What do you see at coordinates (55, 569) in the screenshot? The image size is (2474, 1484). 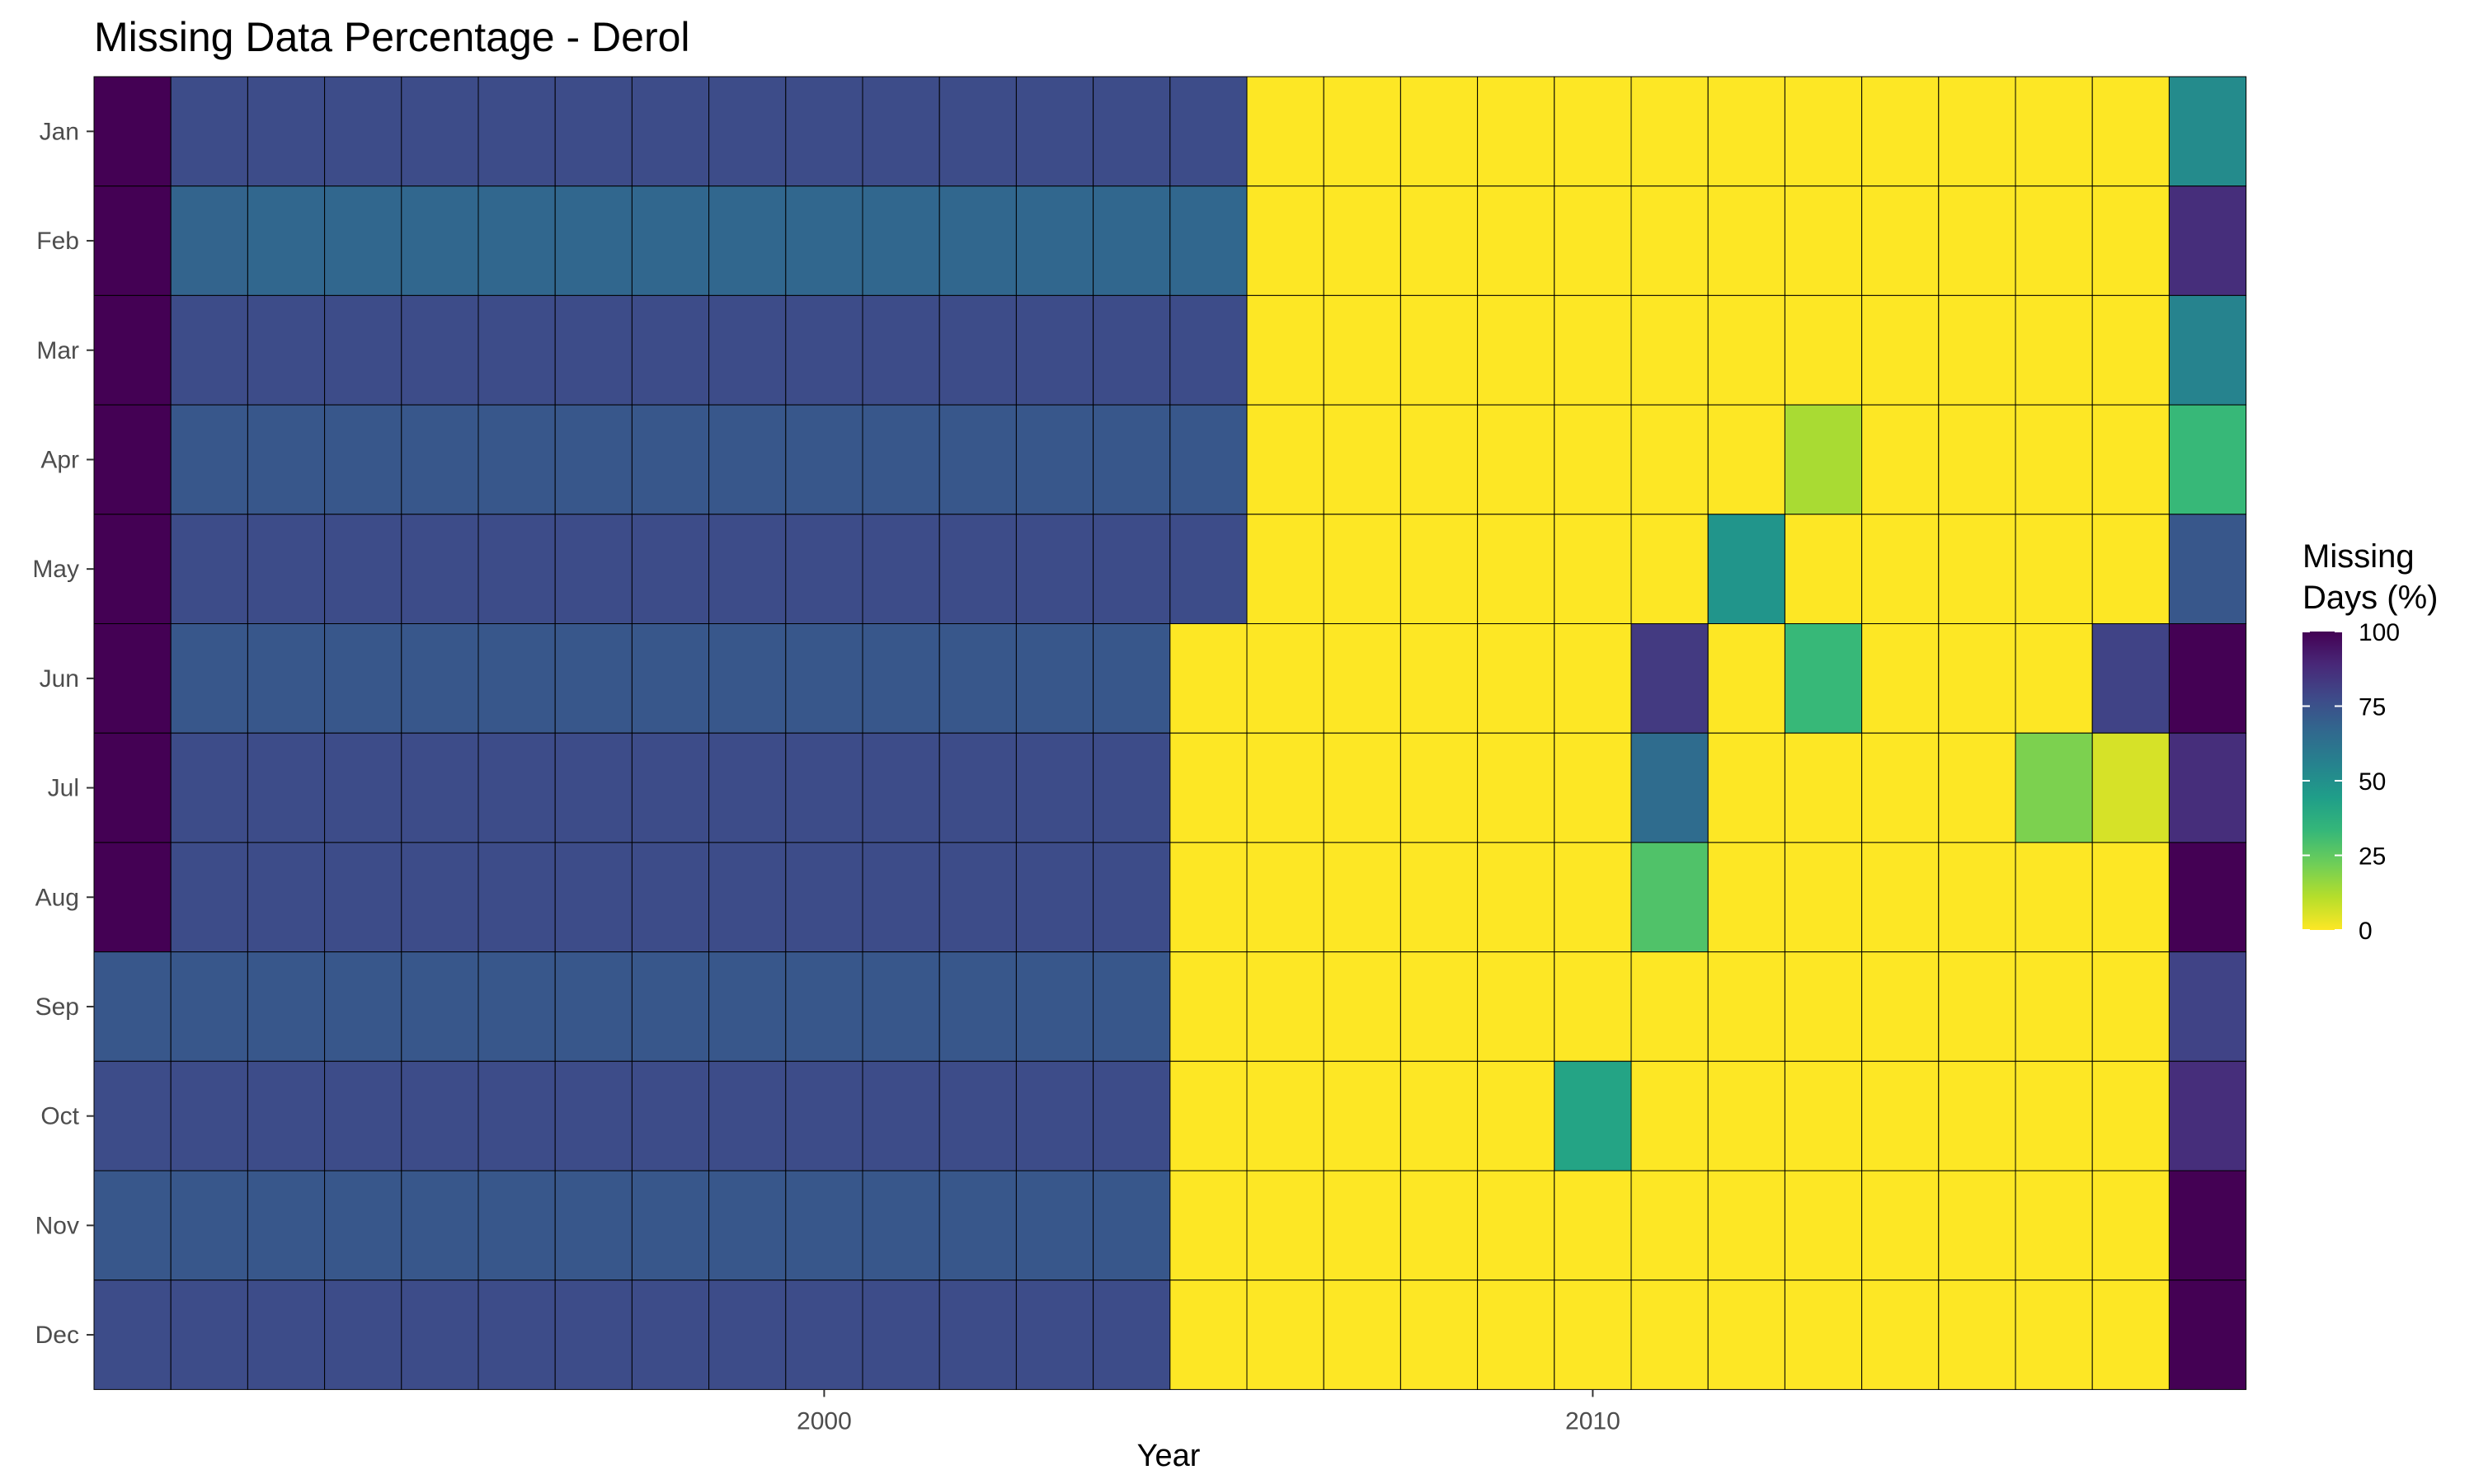 I see `y-tick-label: May` at bounding box center [55, 569].